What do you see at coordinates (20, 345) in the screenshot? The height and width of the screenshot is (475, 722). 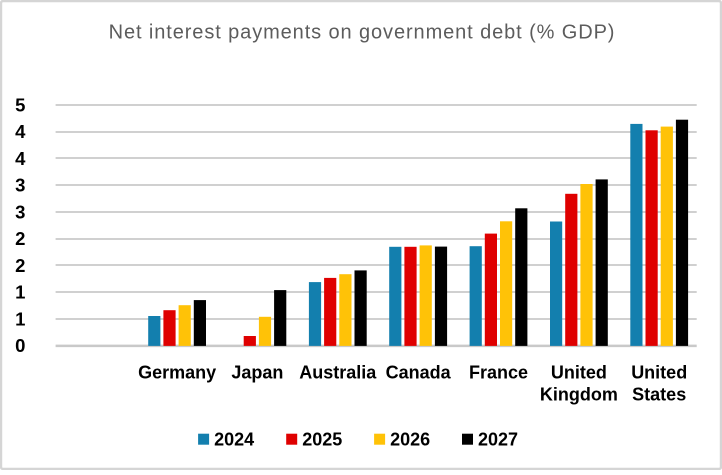 I see `svg-text: 0` at bounding box center [20, 345].